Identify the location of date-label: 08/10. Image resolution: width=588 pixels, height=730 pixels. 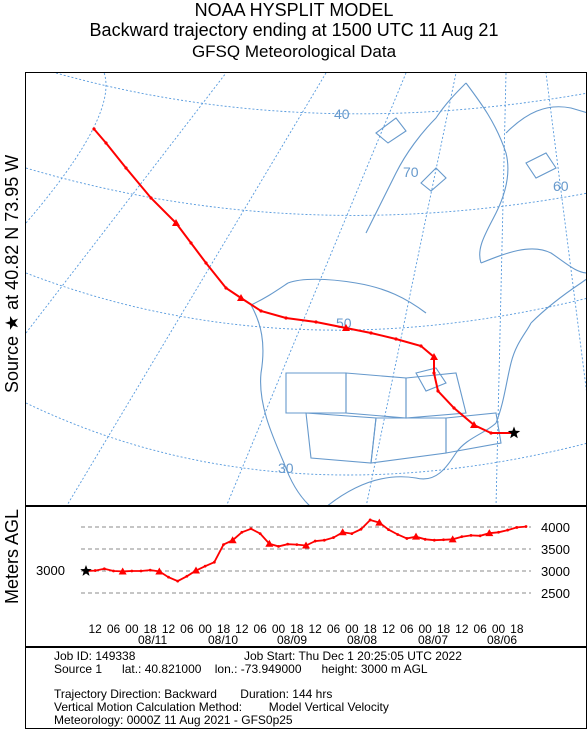
(223, 640).